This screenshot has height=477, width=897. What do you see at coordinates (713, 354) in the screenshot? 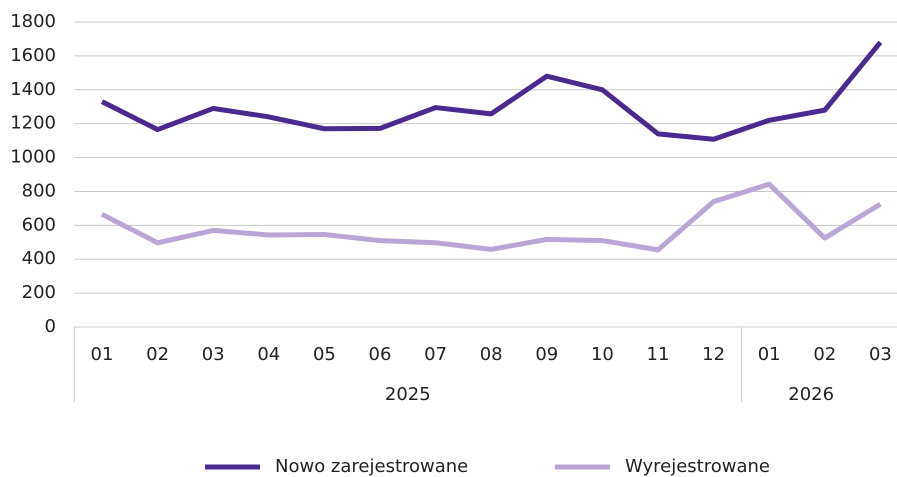
I see `x-tick-label: 12` at bounding box center [713, 354].